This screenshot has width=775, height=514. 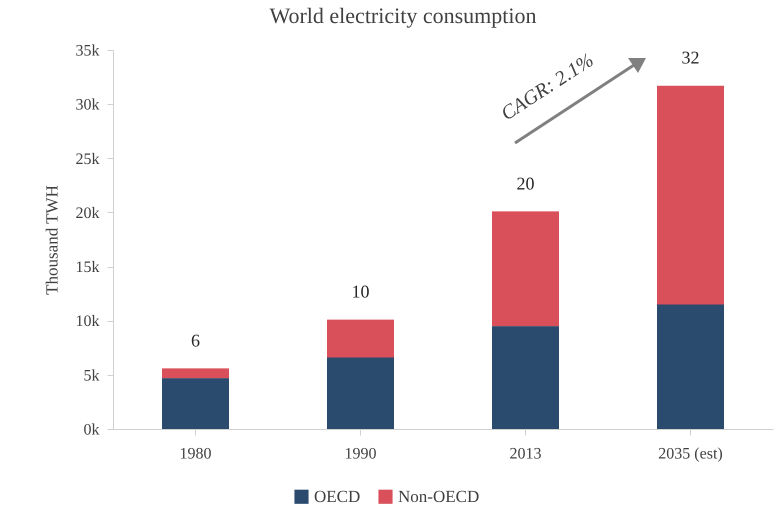 I want to click on y-tick-label: 30k, so click(x=88, y=105).